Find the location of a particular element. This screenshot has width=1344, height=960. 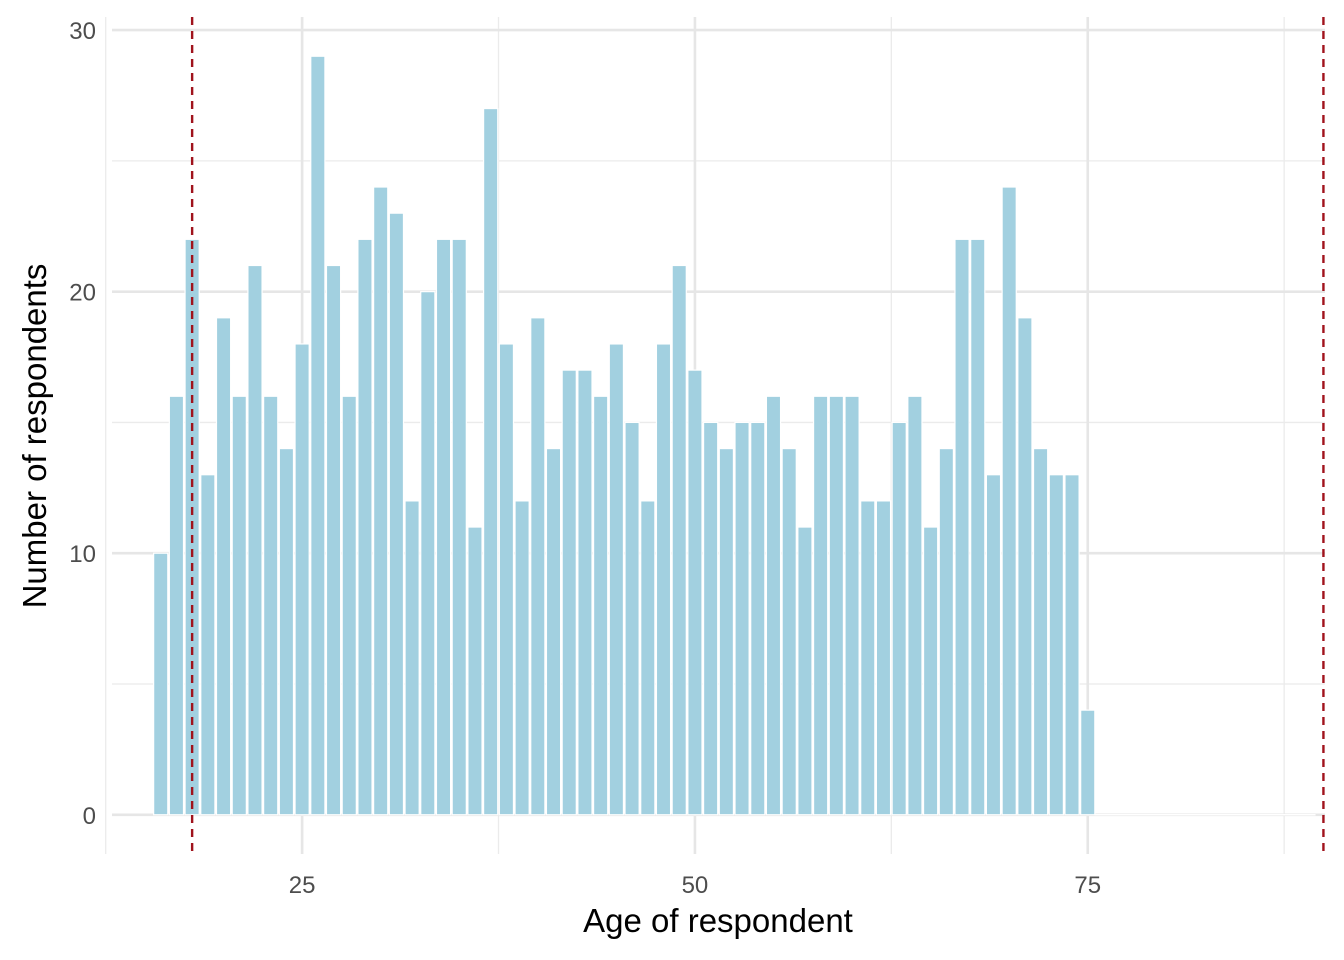

y-axis-title: Number of respondents is located at coordinates (34, 436).